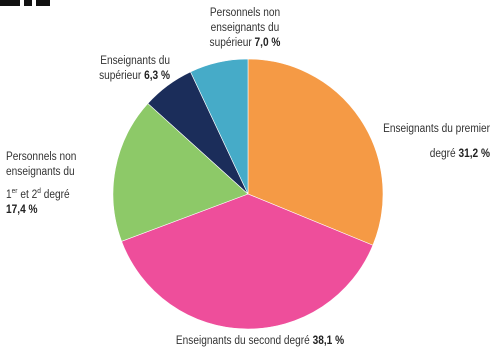  What do you see at coordinates (242, 341) in the screenshot?
I see `slice-label-line: Enseignants du second degré` at bounding box center [242, 341].